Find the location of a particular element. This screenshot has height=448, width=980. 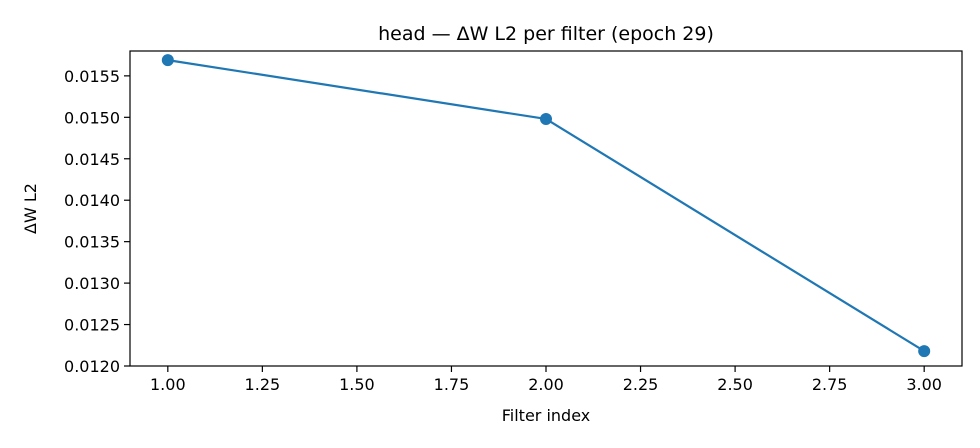

x-tick-label: 2.50 is located at coordinates (735, 384).